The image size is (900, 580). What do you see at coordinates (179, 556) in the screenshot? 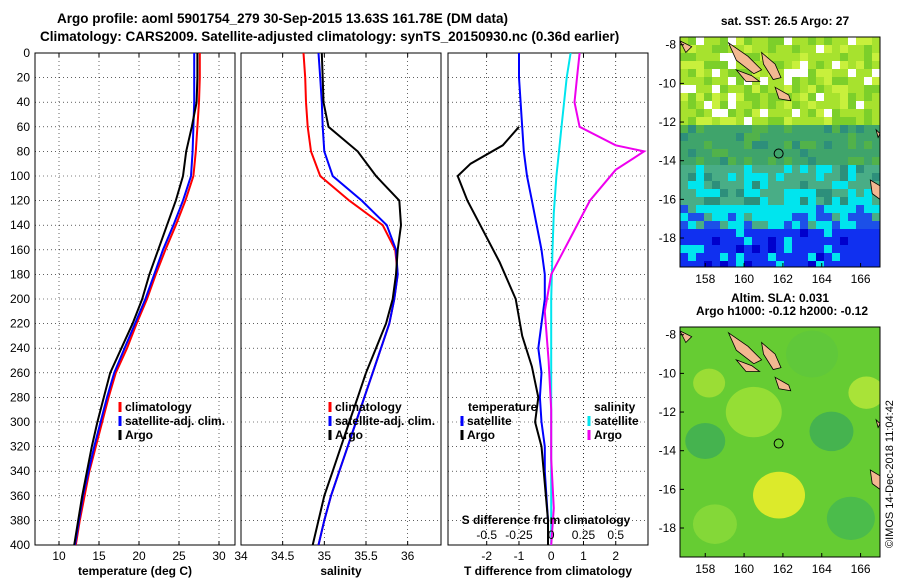
I see `x-tick-label: 25` at bounding box center [179, 556].